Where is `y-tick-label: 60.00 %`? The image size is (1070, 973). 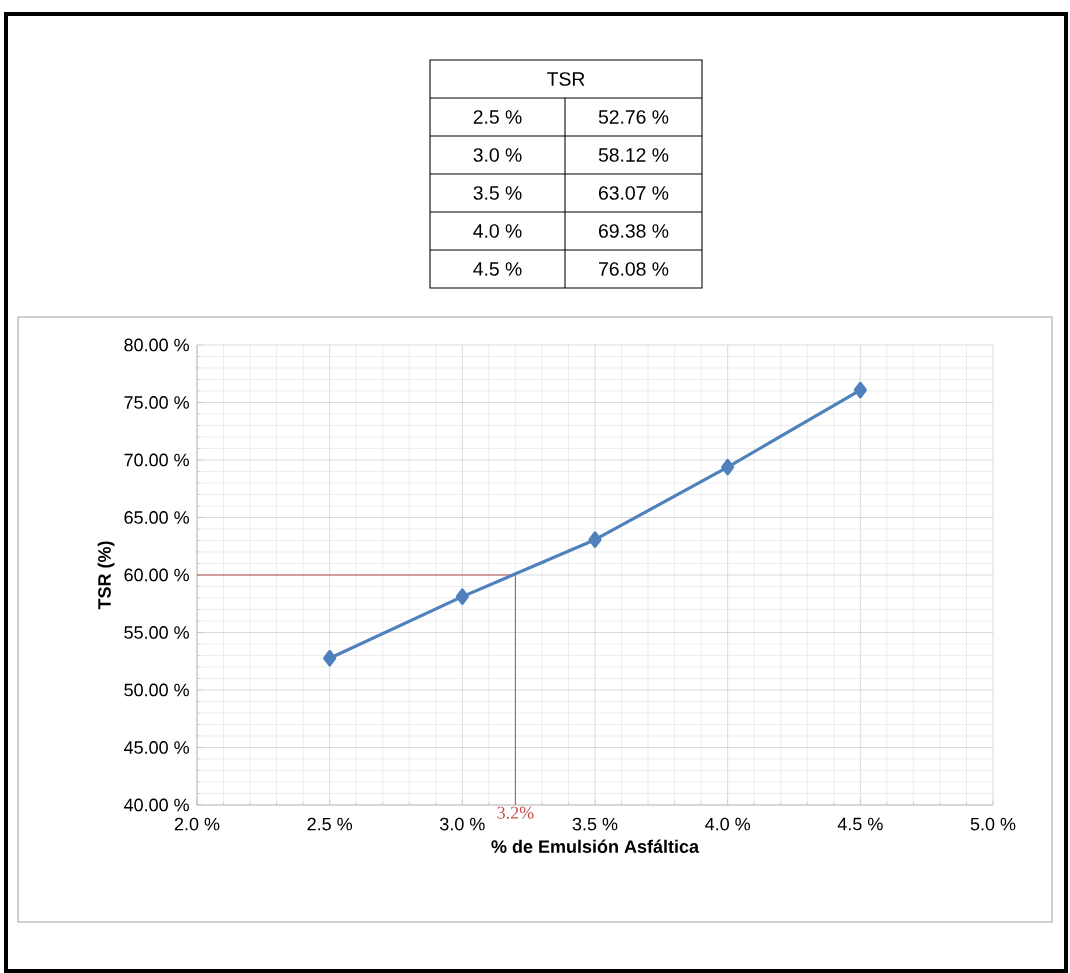
y-tick-label: 60.00 % is located at coordinates (156, 575).